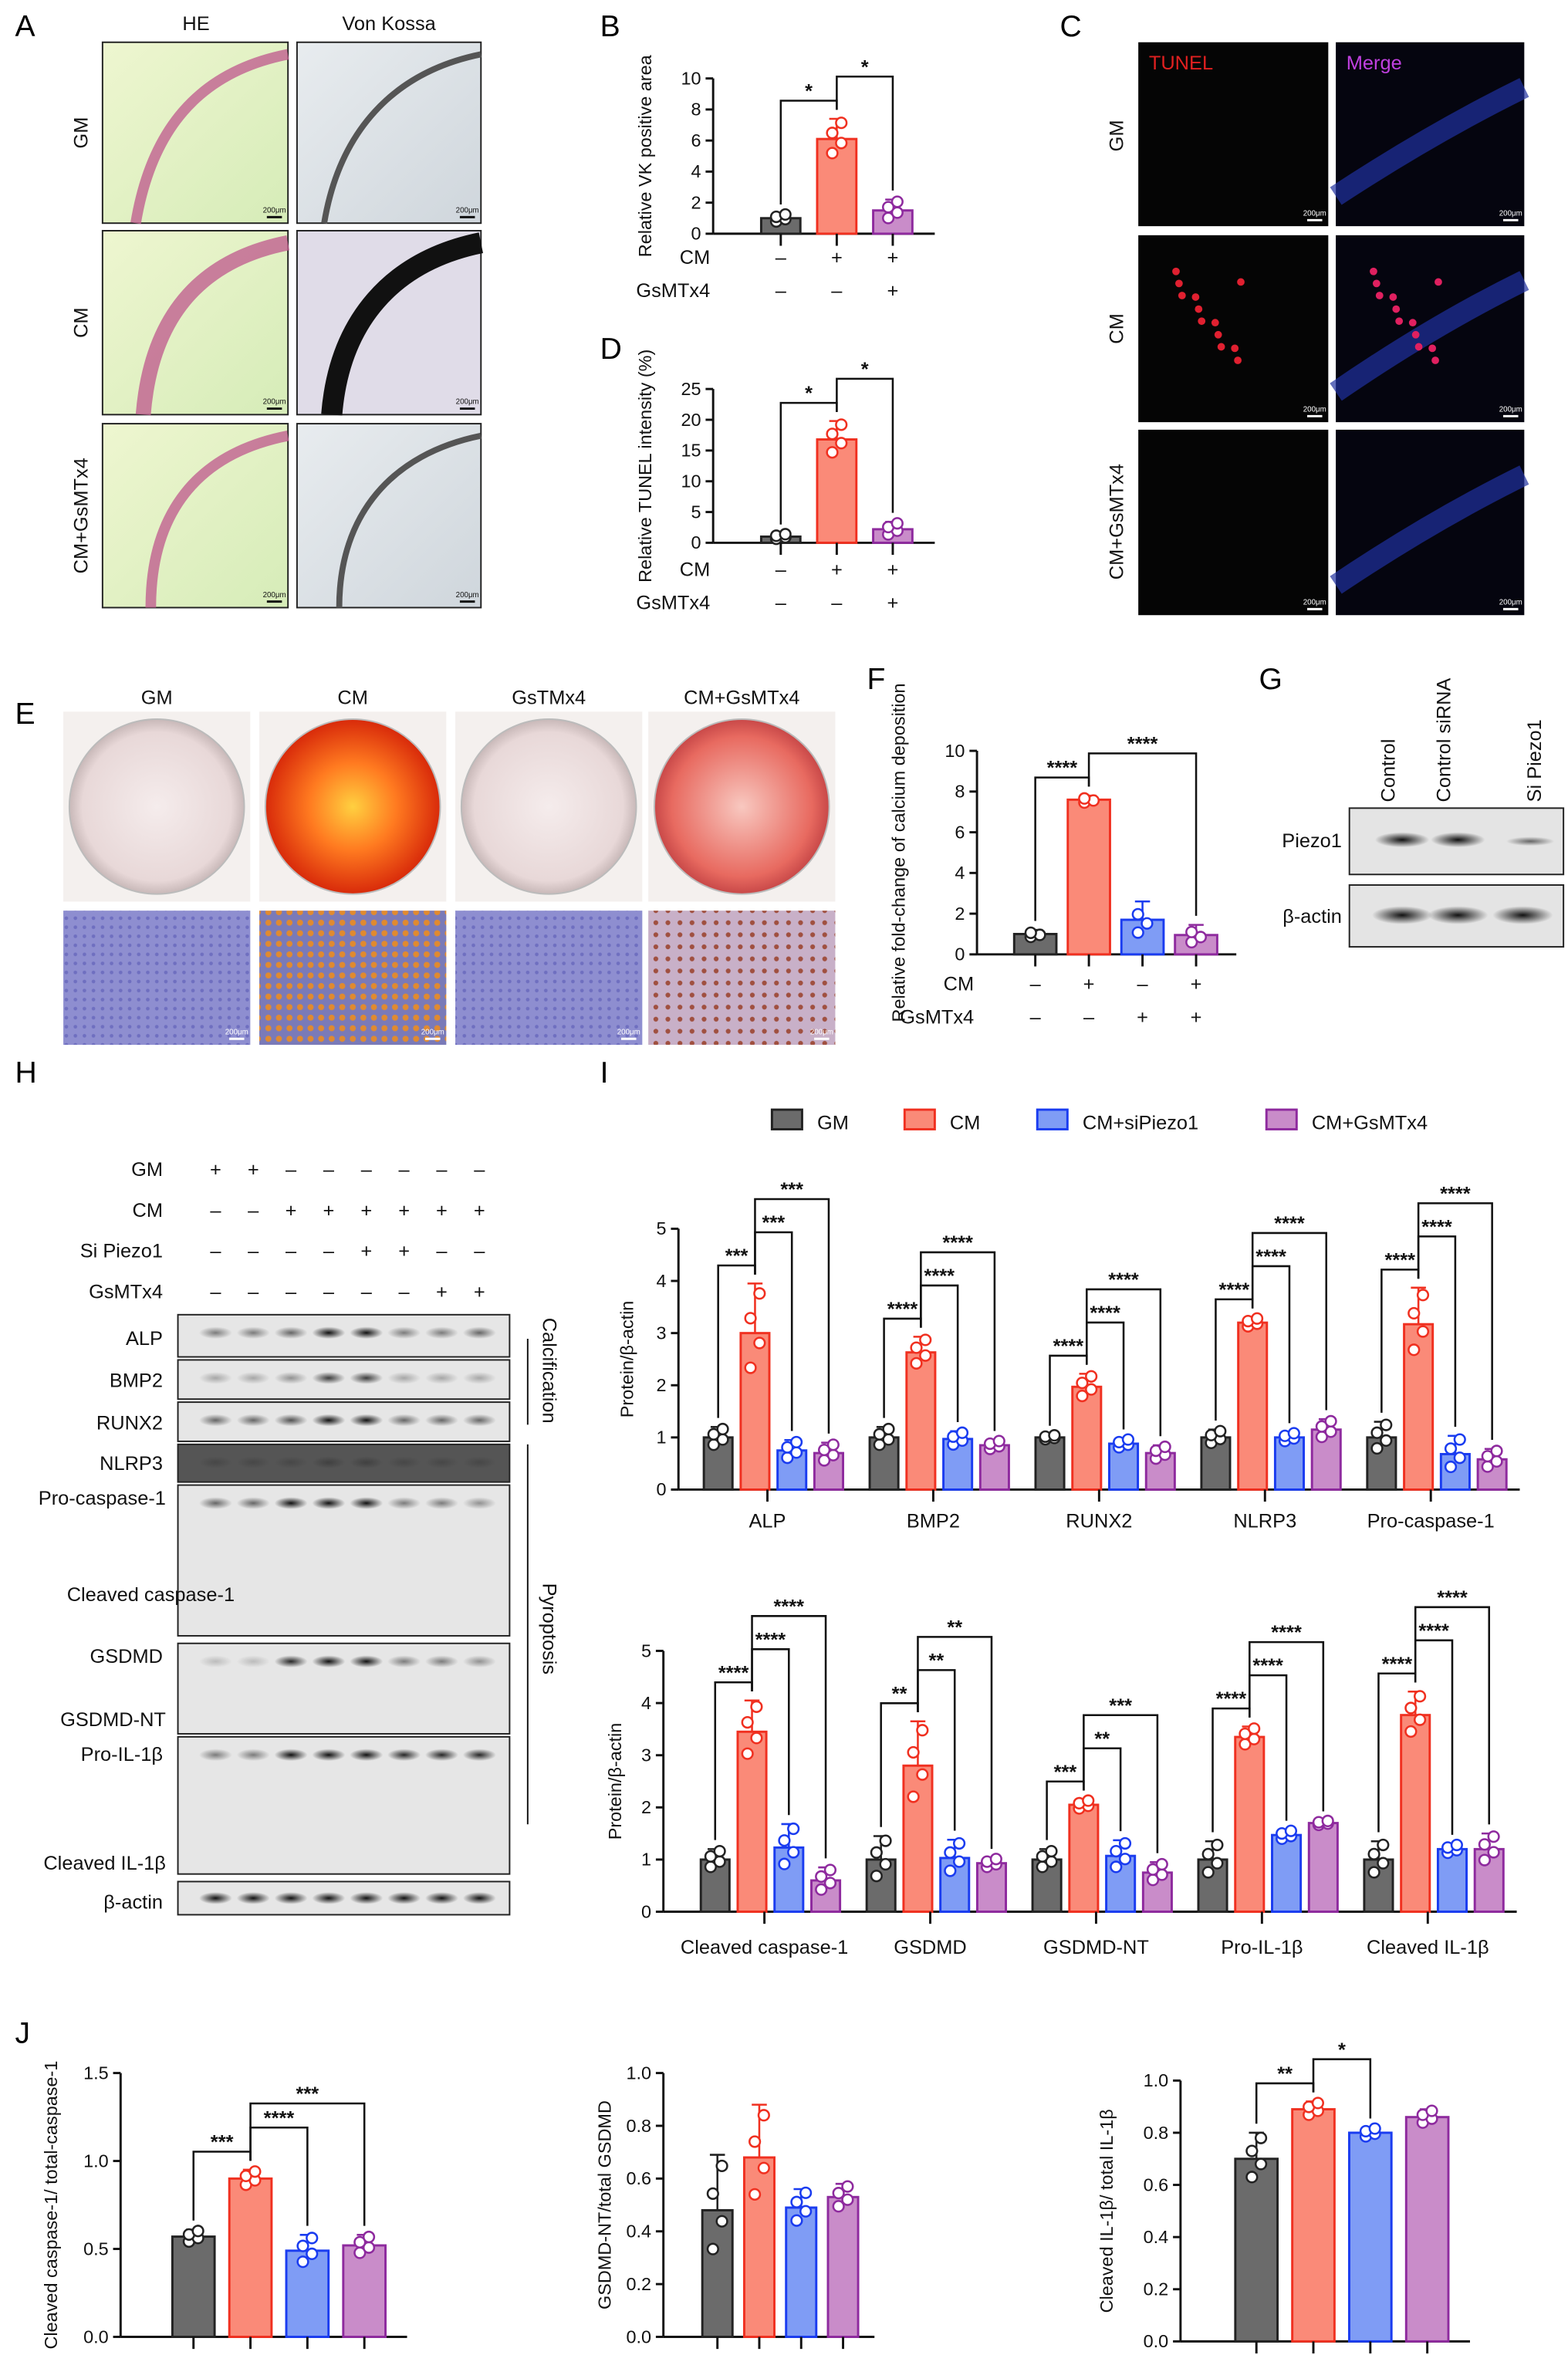  Describe the element at coordinates (147, 1170) in the screenshot. I see `treatment-label: GM` at that location.